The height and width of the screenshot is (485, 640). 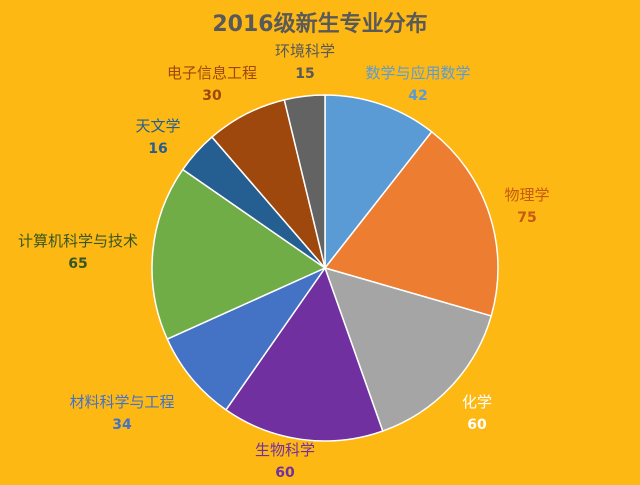 What do you see at coordinates (212, 96) in the screenshot?
I see `slice-label-value-8: 30` at bounding box center [212, 96].